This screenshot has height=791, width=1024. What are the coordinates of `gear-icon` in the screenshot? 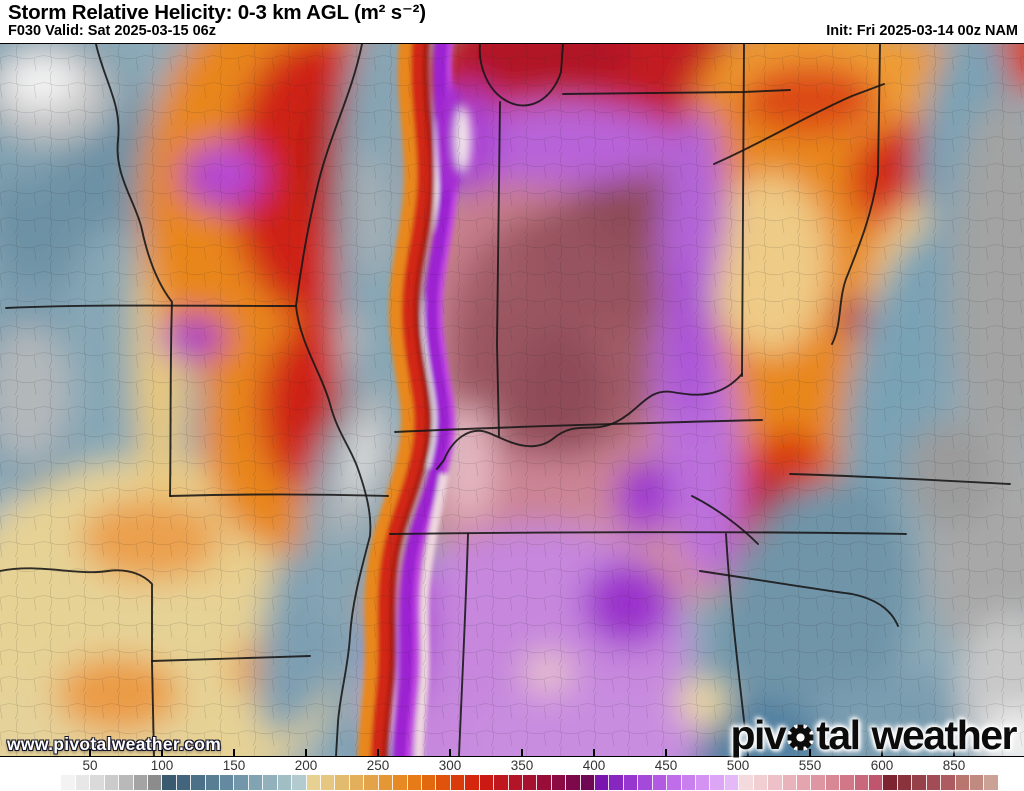 It's located at (800, 737).